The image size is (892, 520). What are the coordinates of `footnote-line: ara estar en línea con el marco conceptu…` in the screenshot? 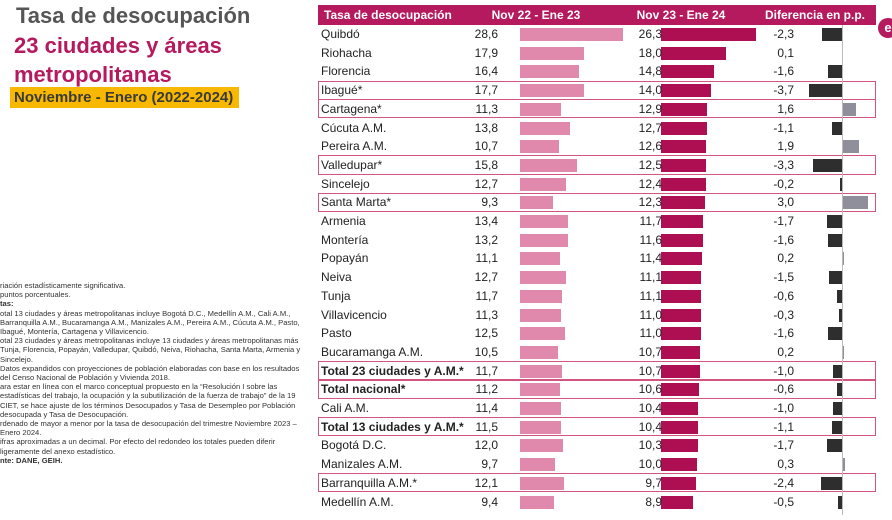 It's located at (148, 400).